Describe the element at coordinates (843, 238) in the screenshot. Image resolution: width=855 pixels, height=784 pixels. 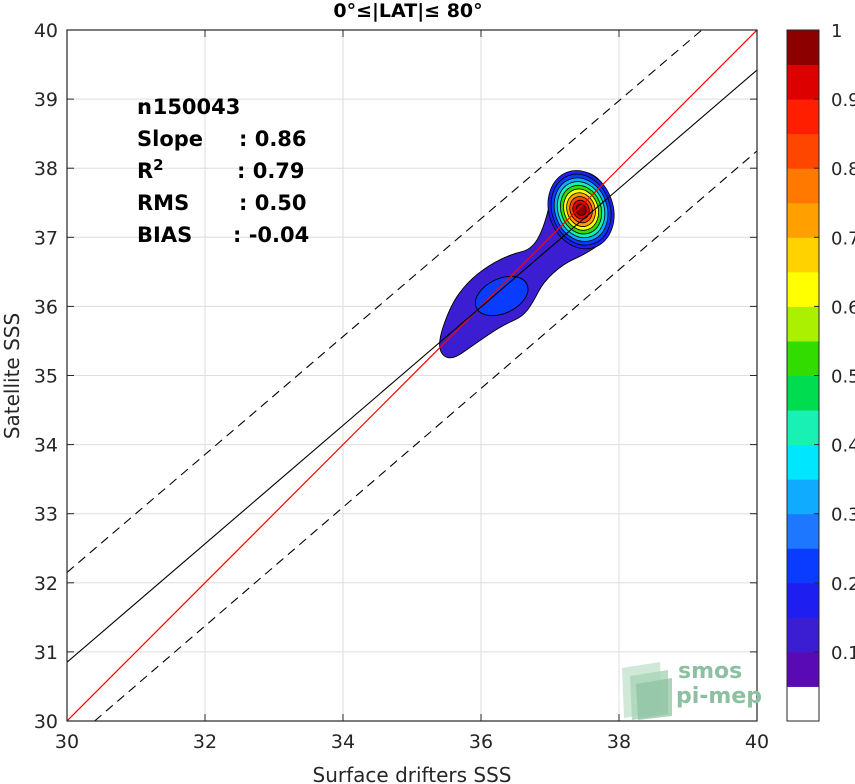
I see `colorbar-tick-label: 0.7` at that location.